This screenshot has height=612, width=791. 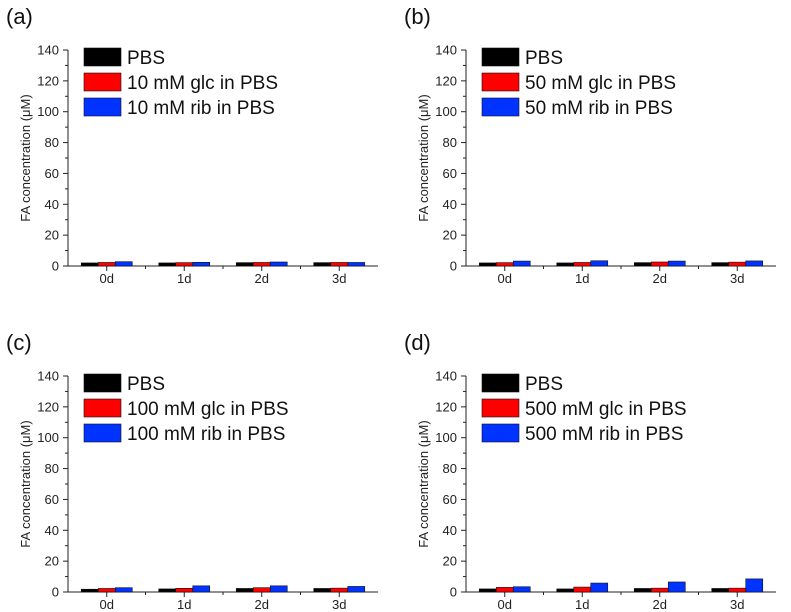 What do you see at coordinates (146, 58) in the screenshot?
I see `legend-label: PBS` at bounding box center [146, 58].